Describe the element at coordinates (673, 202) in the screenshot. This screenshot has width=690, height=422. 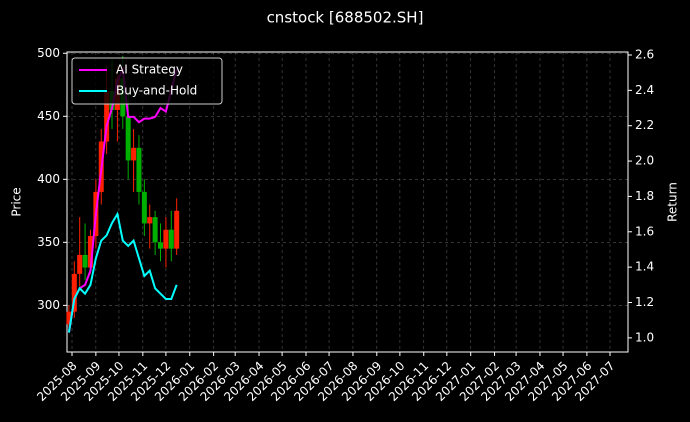
I see `y2-axis-label: Return` at that location.